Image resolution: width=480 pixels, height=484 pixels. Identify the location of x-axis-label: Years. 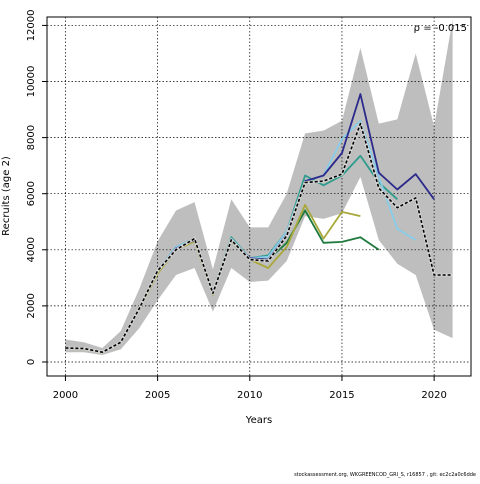
(258, 420).